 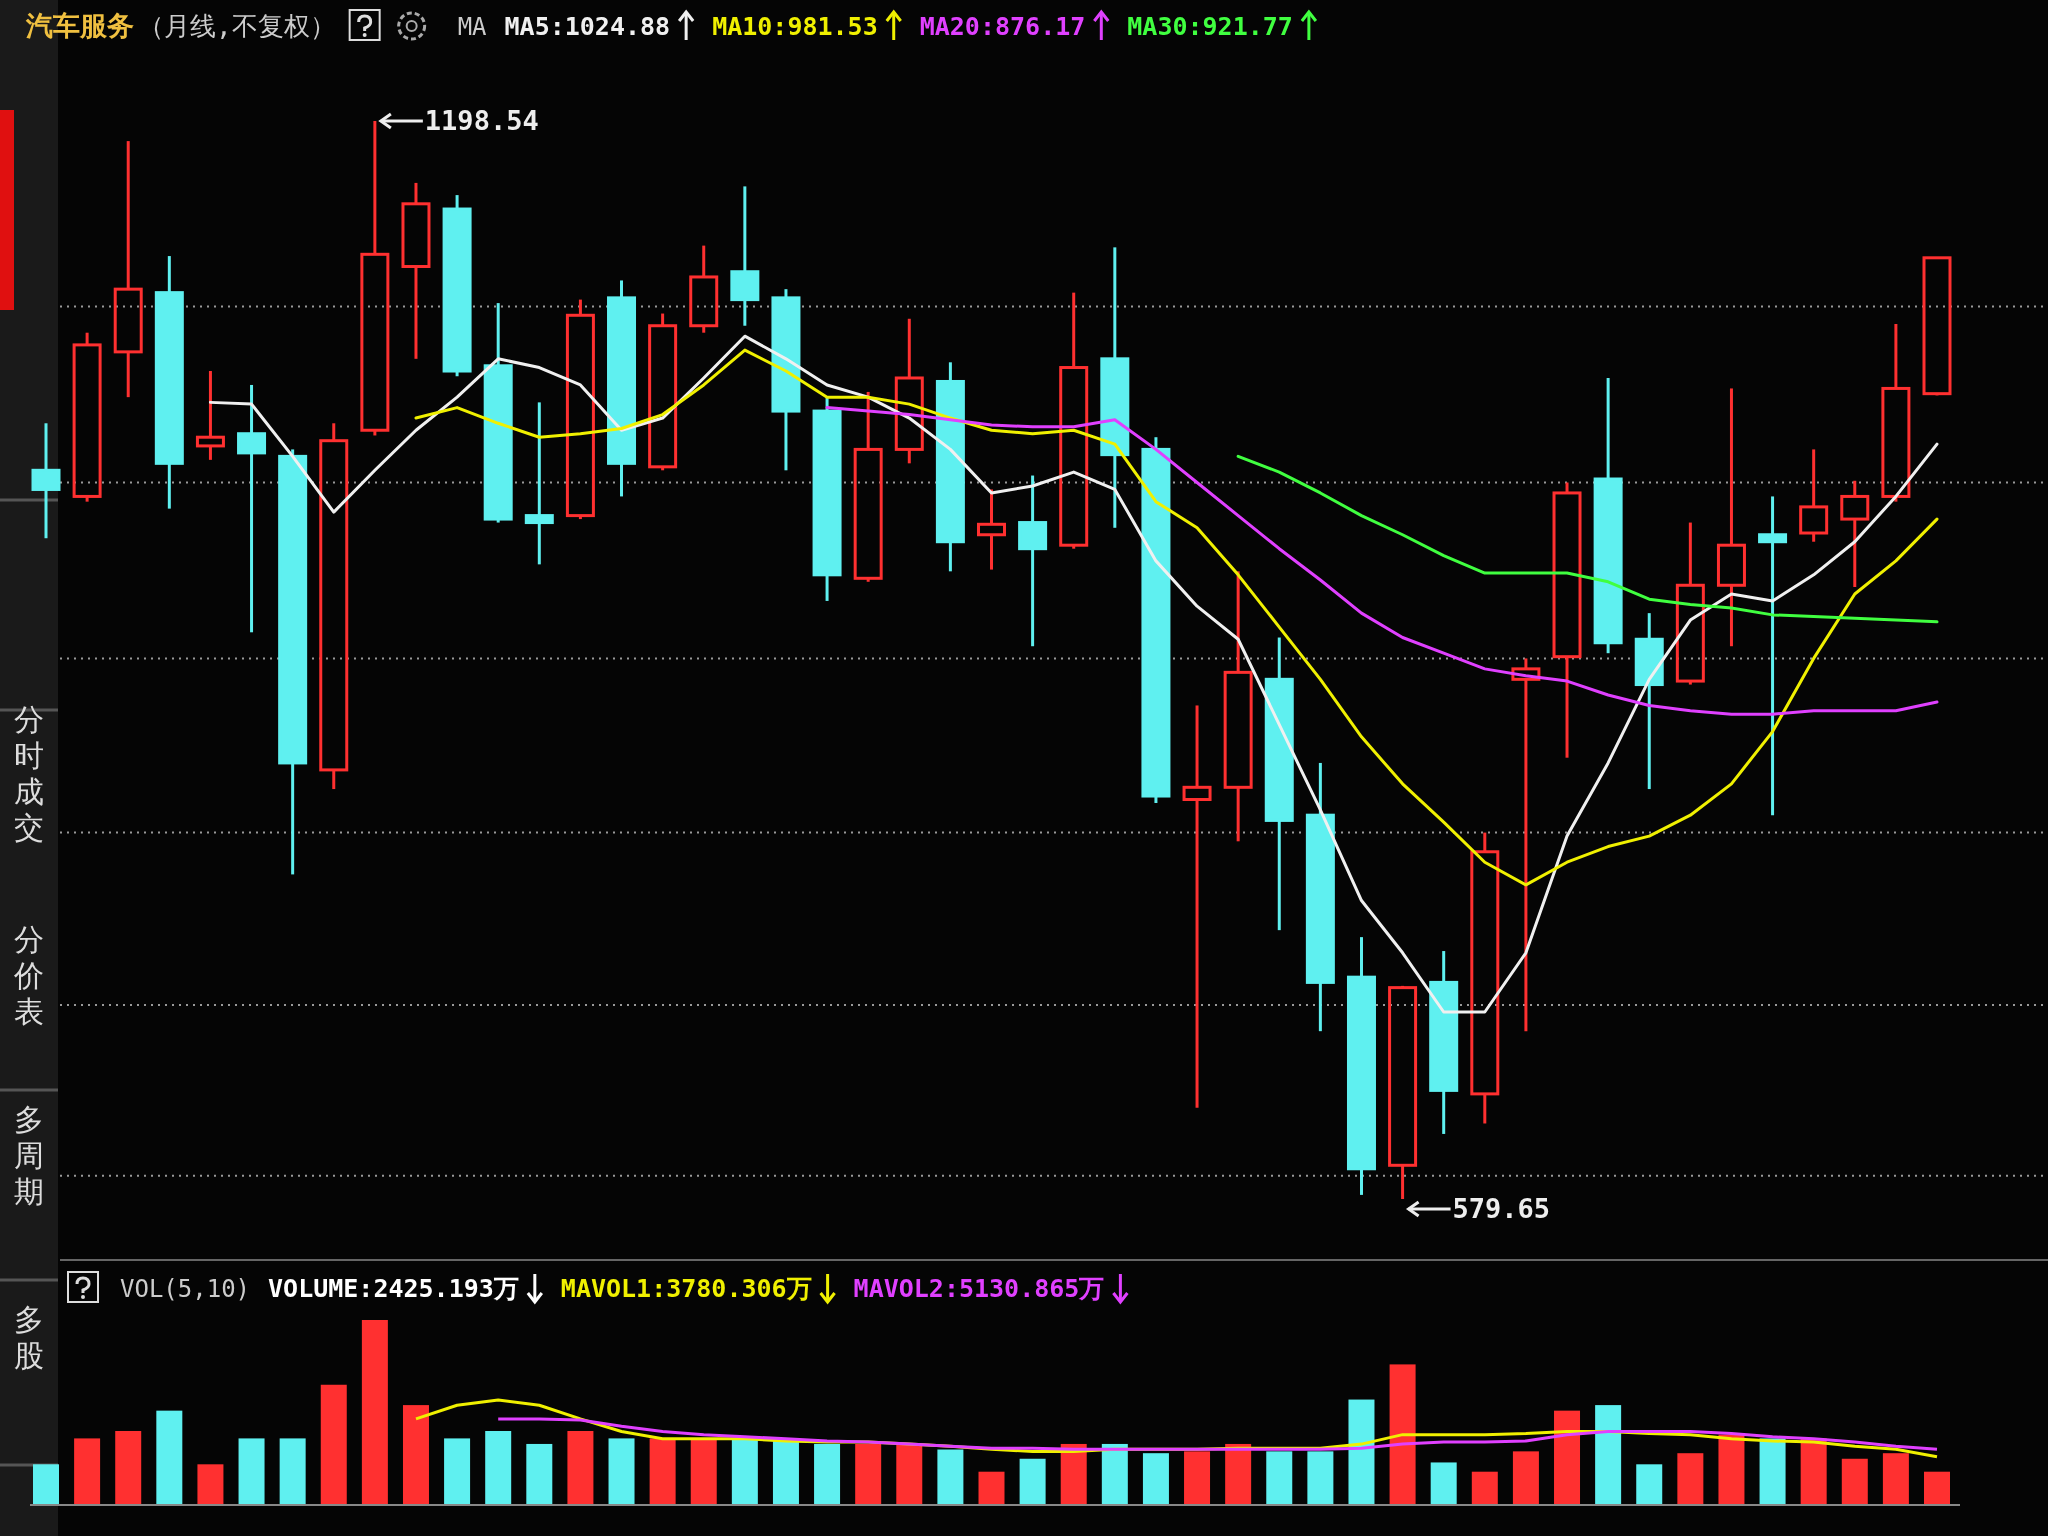 I want to click on legend-title: VOL(5,10), so click(x=185, y=1289).